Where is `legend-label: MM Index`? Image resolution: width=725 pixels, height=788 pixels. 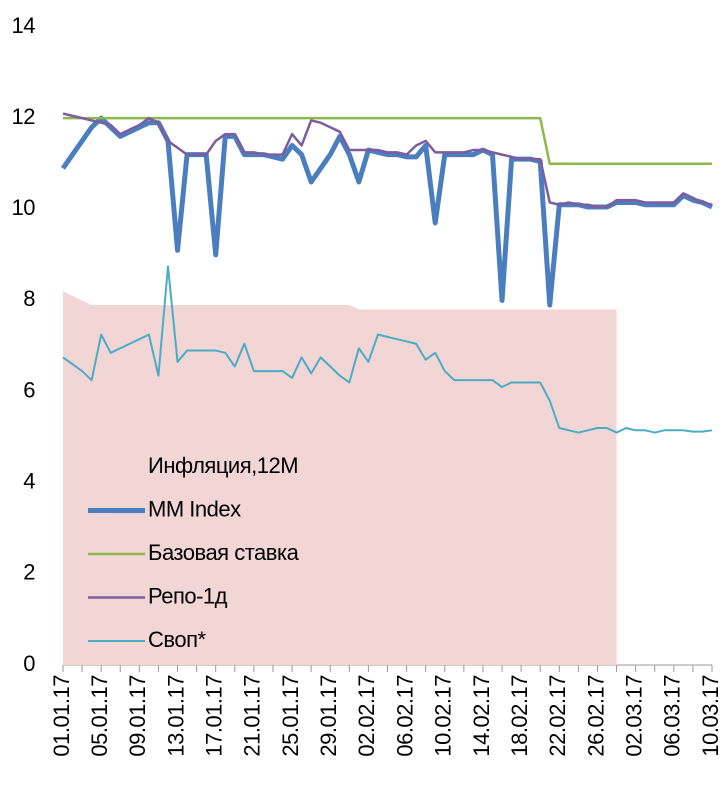 legend-label: MM Index is located at coordinates (194, 508).